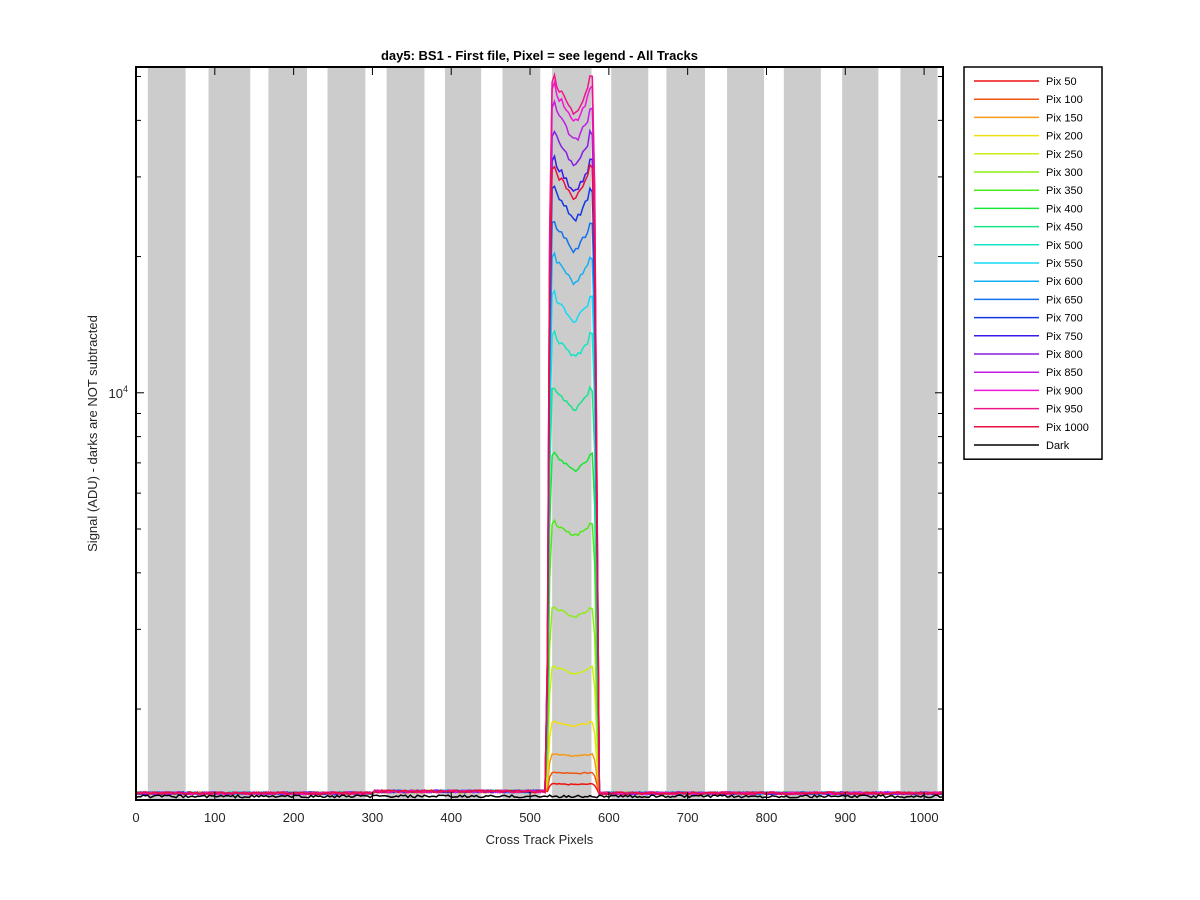  Describe the element at coordinates (1064, 300) in the screenshot. I see `legend-label: Pix 650` at that location.